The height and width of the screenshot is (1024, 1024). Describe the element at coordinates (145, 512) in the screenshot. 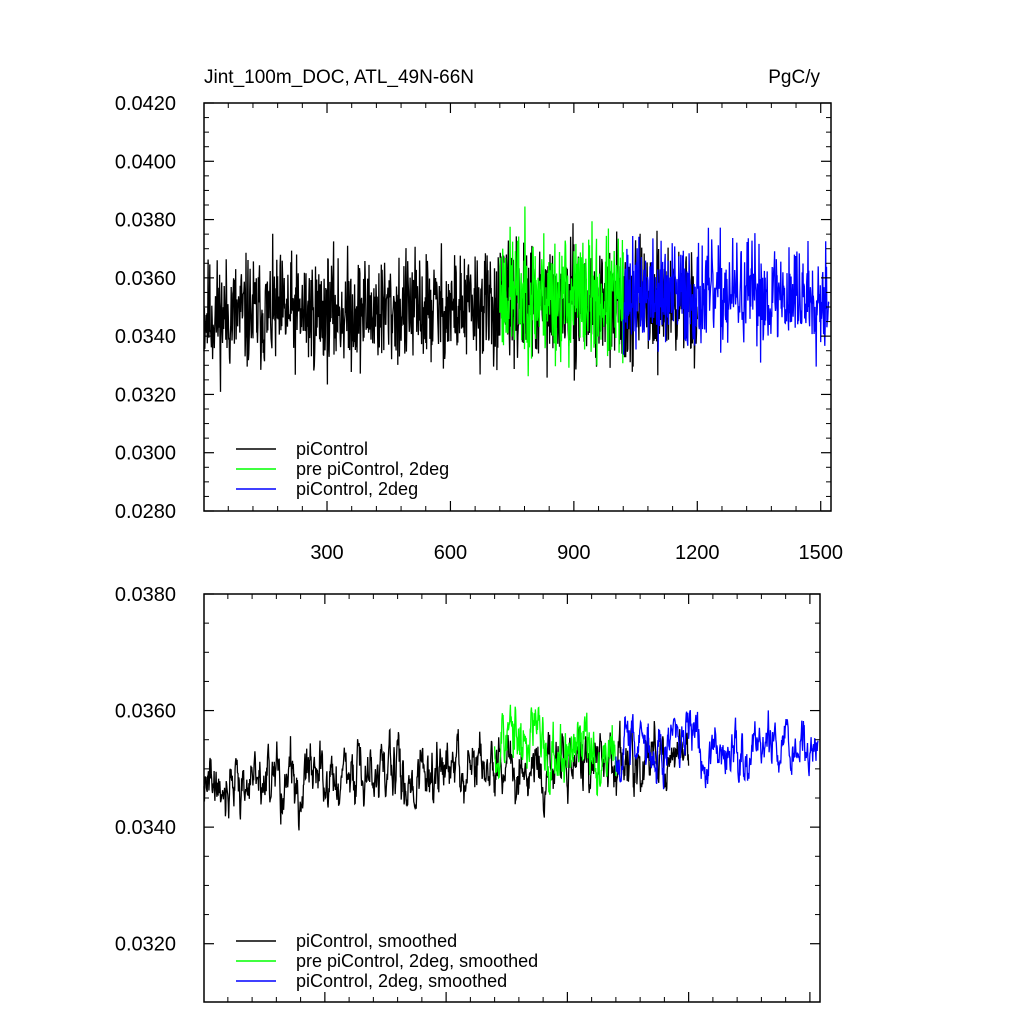

I see `y-tick-label: 0.0280` at that location.